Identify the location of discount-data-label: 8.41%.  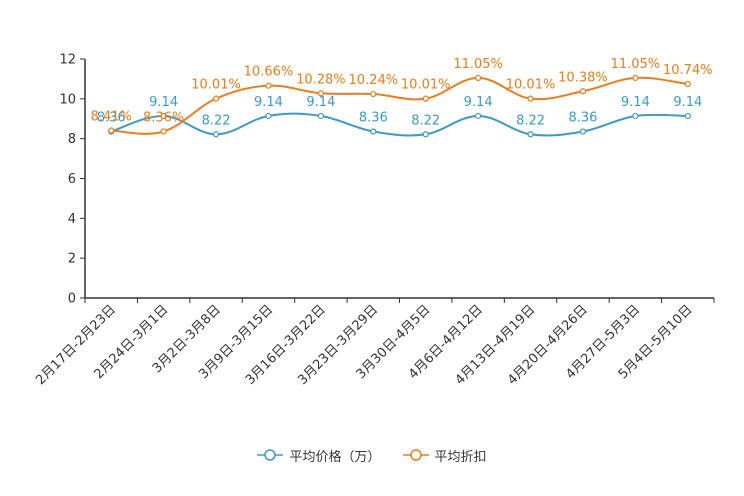
(111, 117).